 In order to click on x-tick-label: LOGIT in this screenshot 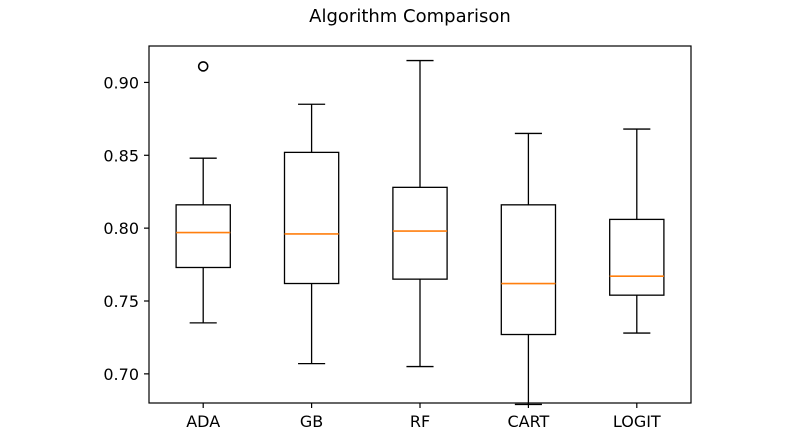, I will do `click(637, 421)`.